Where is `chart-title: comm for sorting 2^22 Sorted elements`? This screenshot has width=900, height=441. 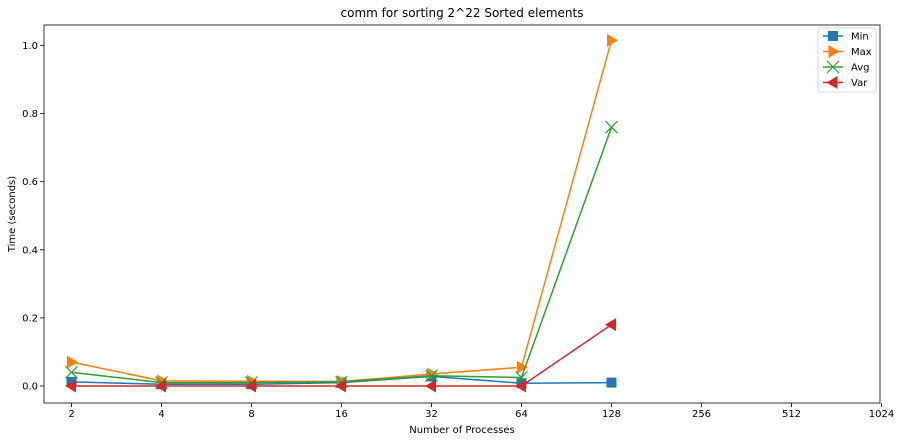 chart-title: comm for sorting 2^22 Sorted elements is located at coordinates (462, 13).